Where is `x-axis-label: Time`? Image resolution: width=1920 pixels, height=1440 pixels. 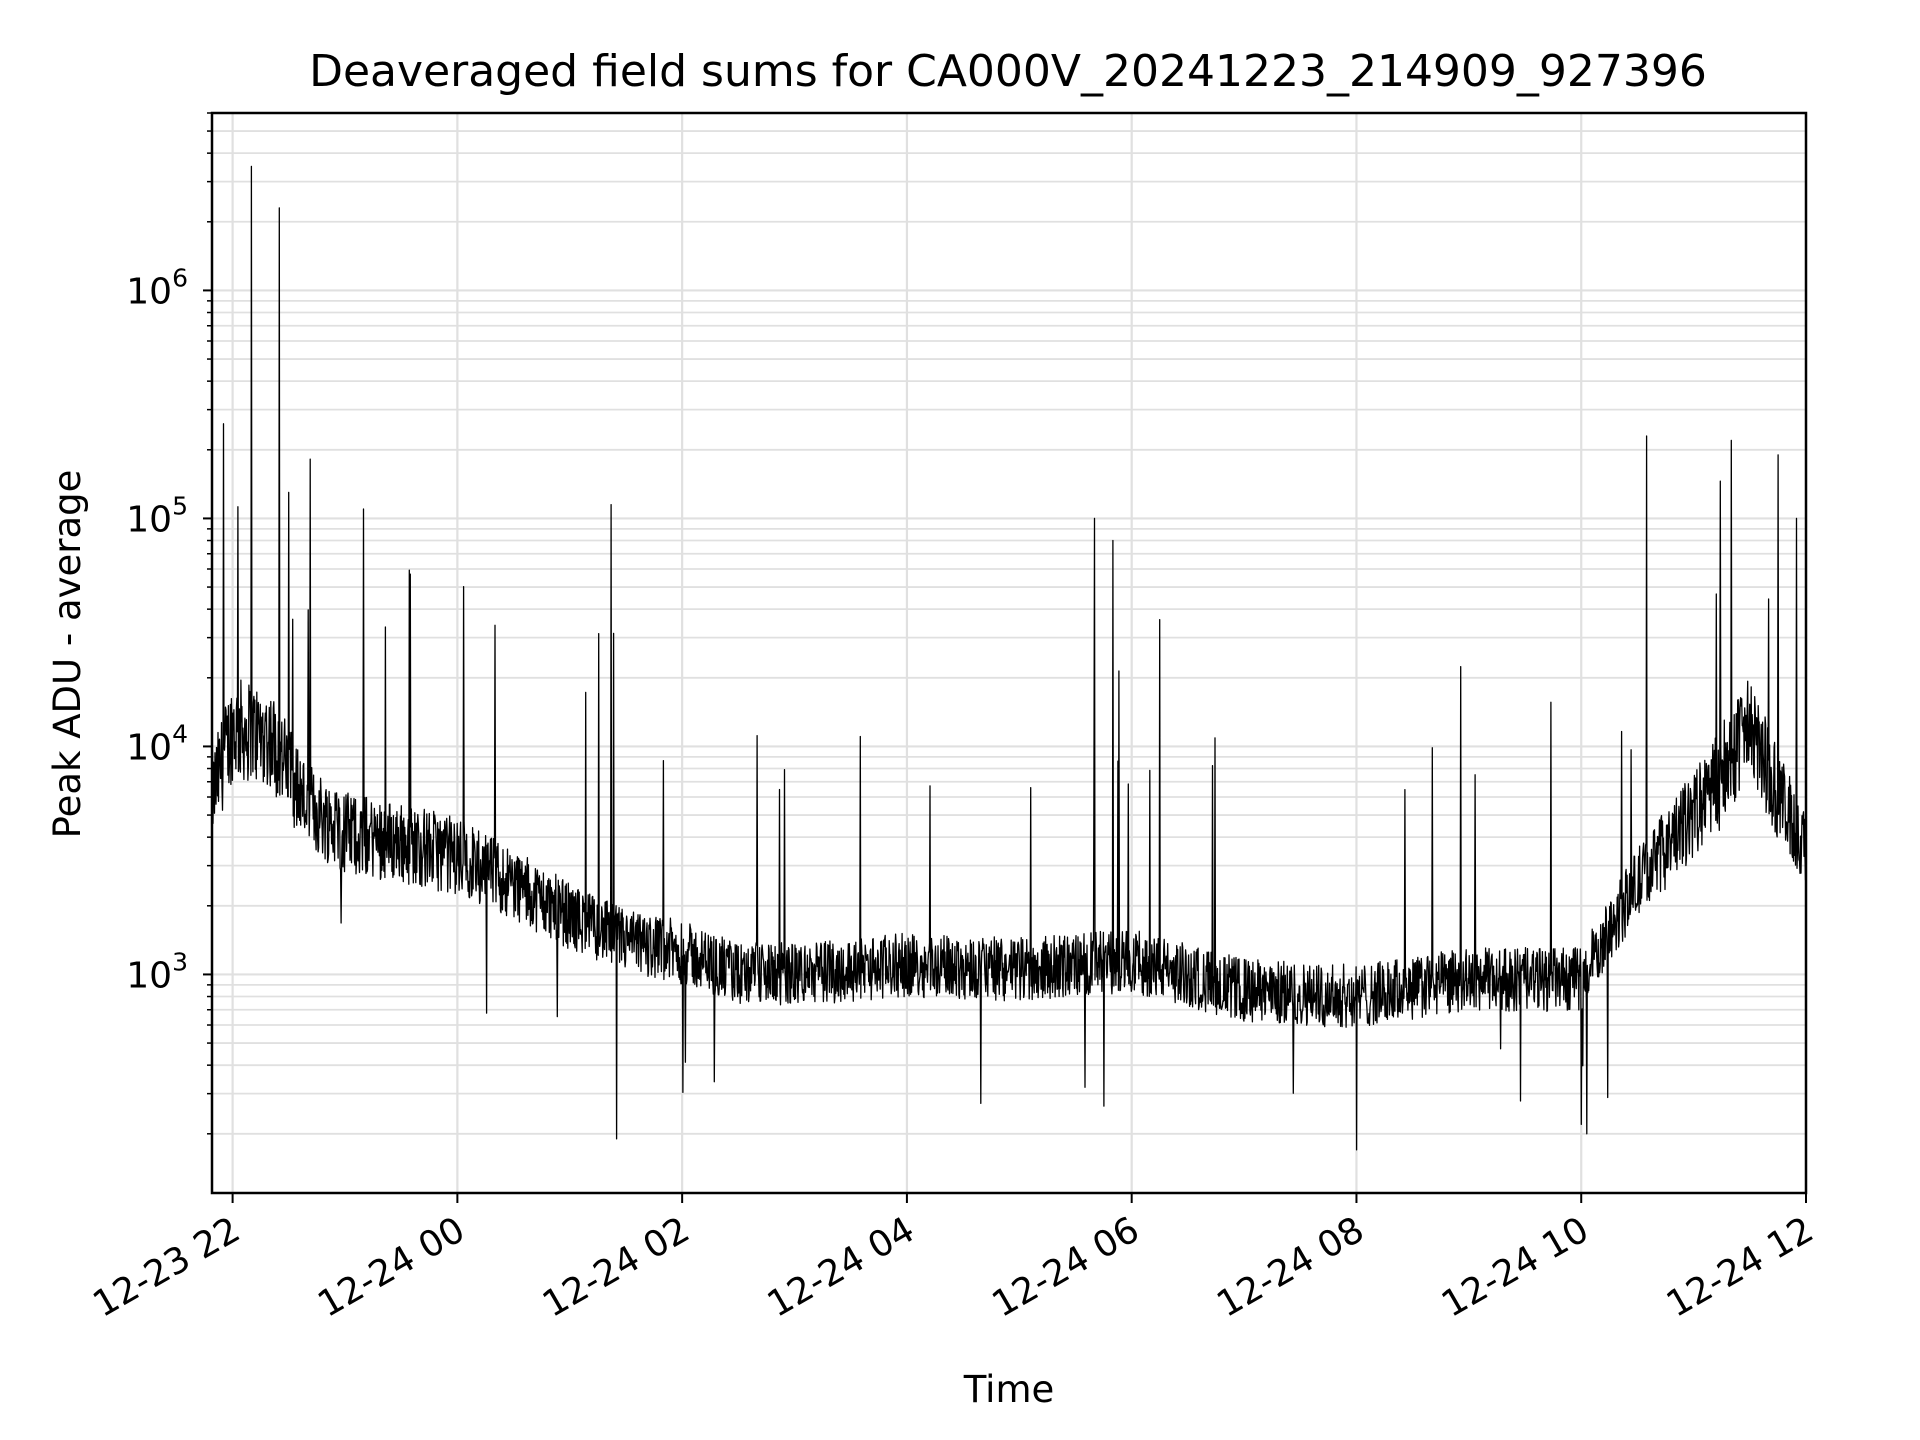
x-axis-label: Time is located at coordinates (1009, 1389).